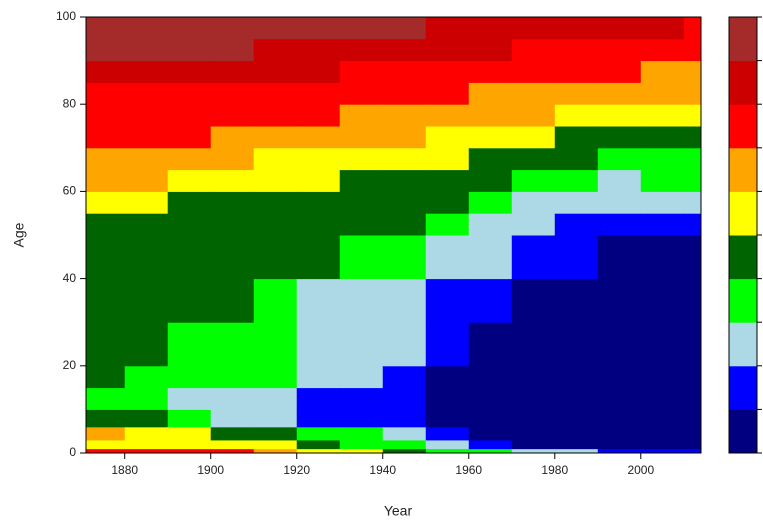 The height and width of the screenshot is (529, 763). I want to click on y-tick-label: 100, so click(66, 16).